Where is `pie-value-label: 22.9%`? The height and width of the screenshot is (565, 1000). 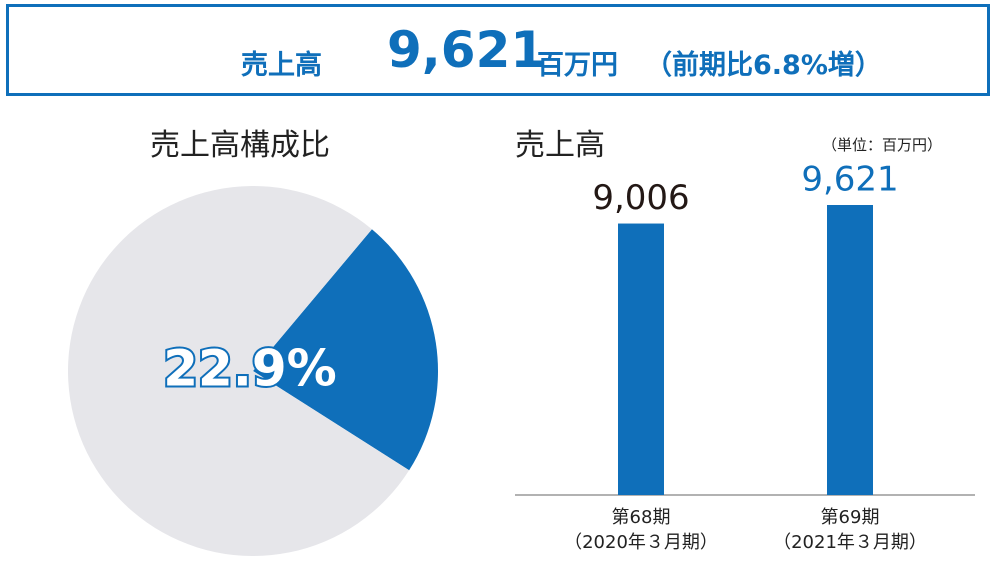
pie-value-label: 22.9% is located at coordinates (249, 369).